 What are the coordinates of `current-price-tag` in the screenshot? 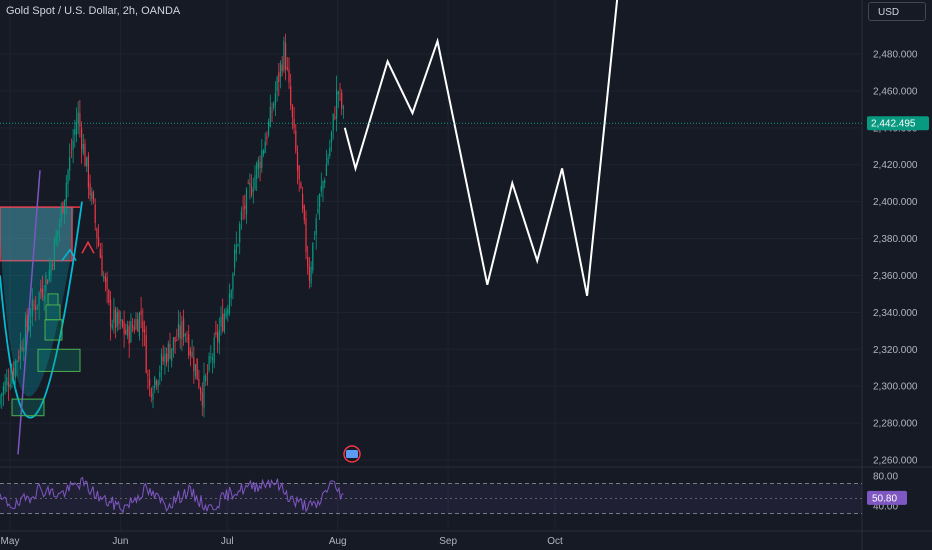 It's located at (898, 123).